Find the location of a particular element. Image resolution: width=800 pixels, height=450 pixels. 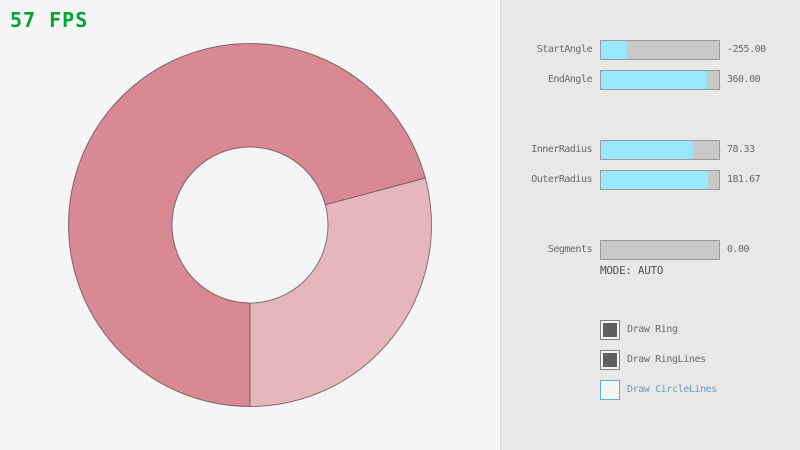

end-angle-slider is located at coordinates (660, 80).